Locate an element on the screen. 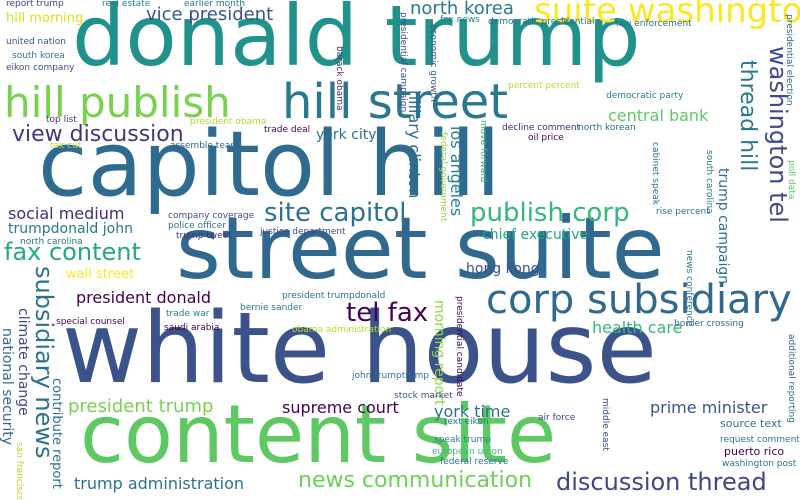 Image resolution: width=800 pixels, height=500 pixels. word-percent-percent: percent percent is located at coordinates (544, 86).